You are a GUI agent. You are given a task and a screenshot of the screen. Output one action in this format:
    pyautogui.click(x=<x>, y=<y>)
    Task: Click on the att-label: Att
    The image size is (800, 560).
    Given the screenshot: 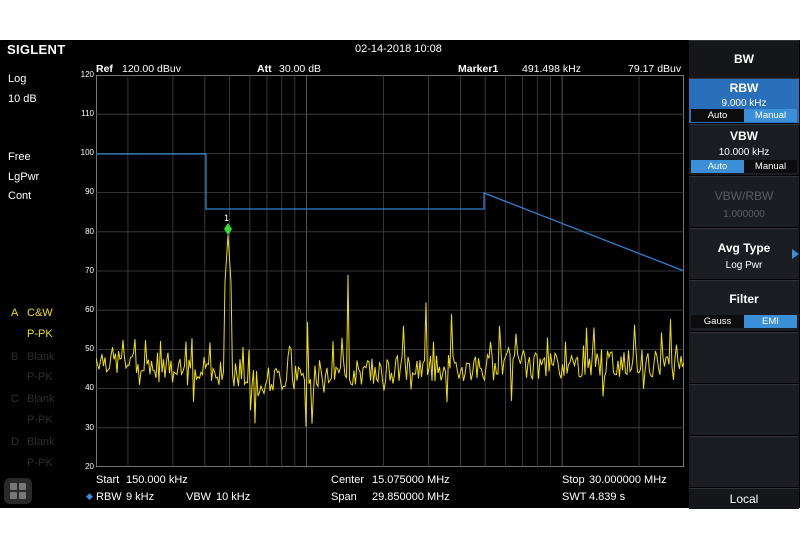 What is the action you would take?
    pyautogui.click(x=264, y=69)
    